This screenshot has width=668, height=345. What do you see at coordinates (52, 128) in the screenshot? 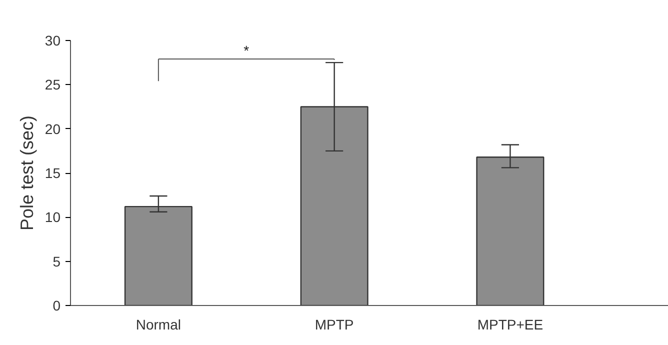
I see `y-tick-label: 20` at bounding box center [52, 128].